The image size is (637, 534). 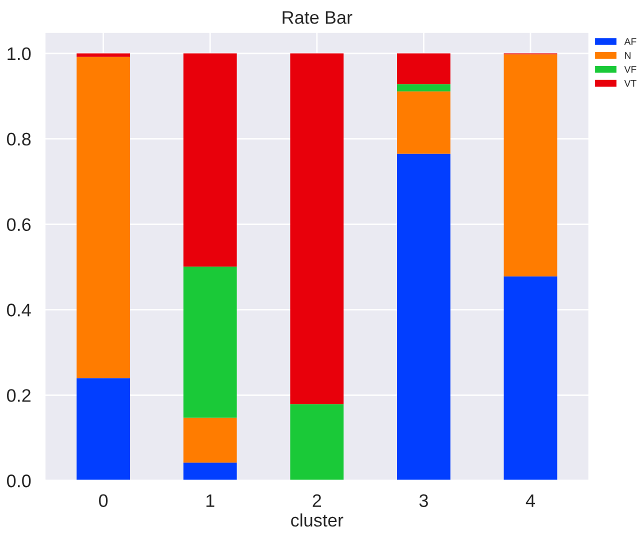 I want to click on legend-label: VT, so click(x=630, y=83).